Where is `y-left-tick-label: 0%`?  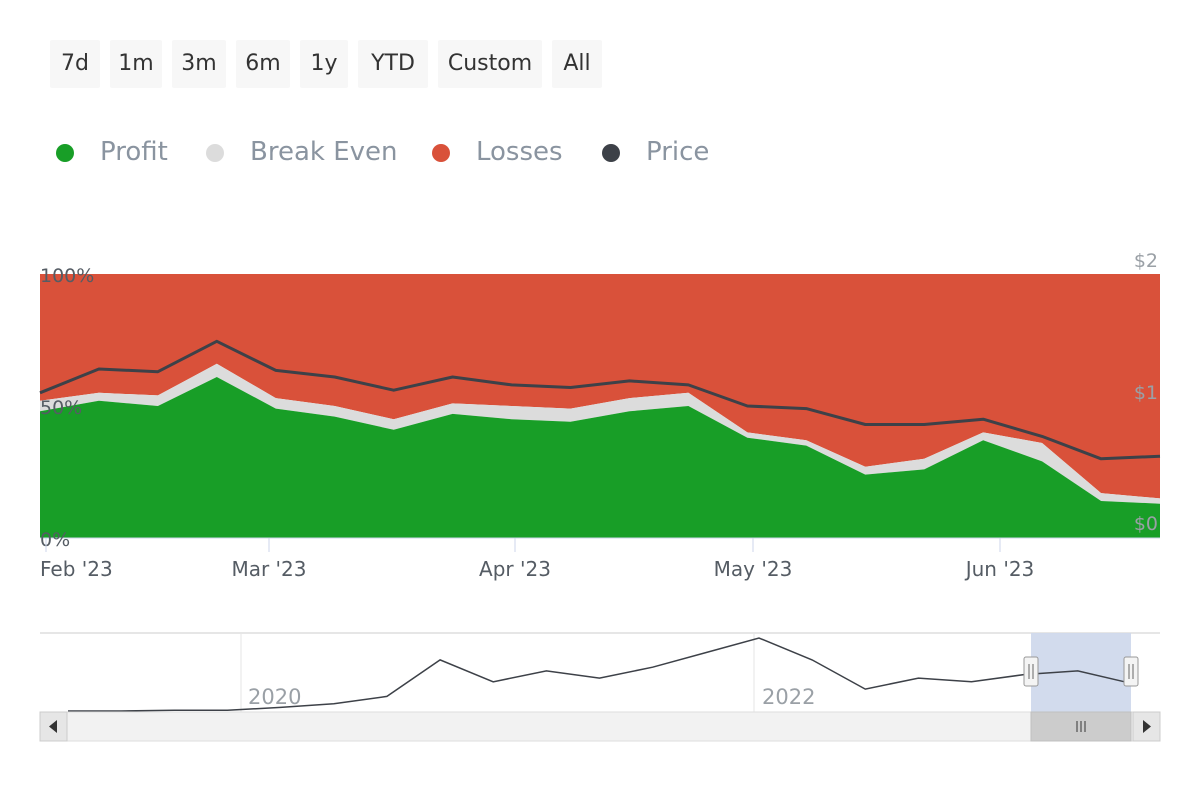
y-left-tick-label: 0% is located at coordinates (55, 540).